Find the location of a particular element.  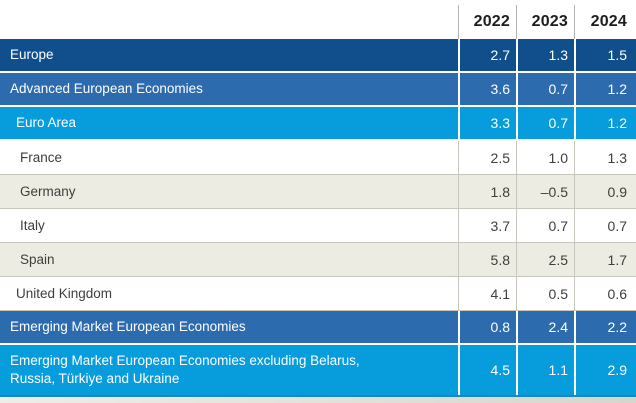

table-row: Italy 3.7 0.7 0.7 is located at coordinates (318, 226).